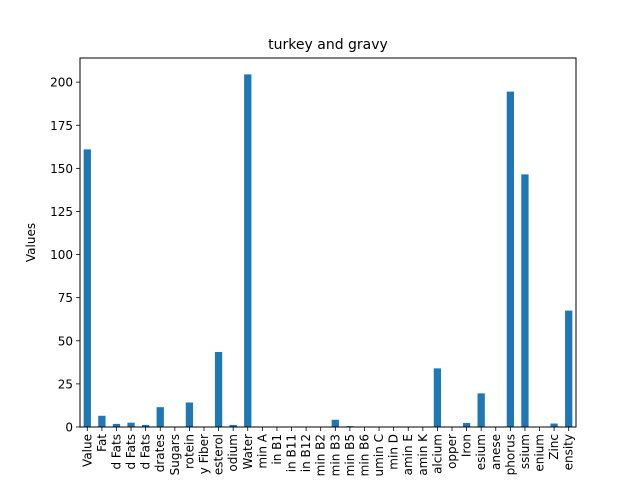  Describe the element at coordinates (437, 454) in the screenshot. I see `x-tick-label-24: alcium` at that location.